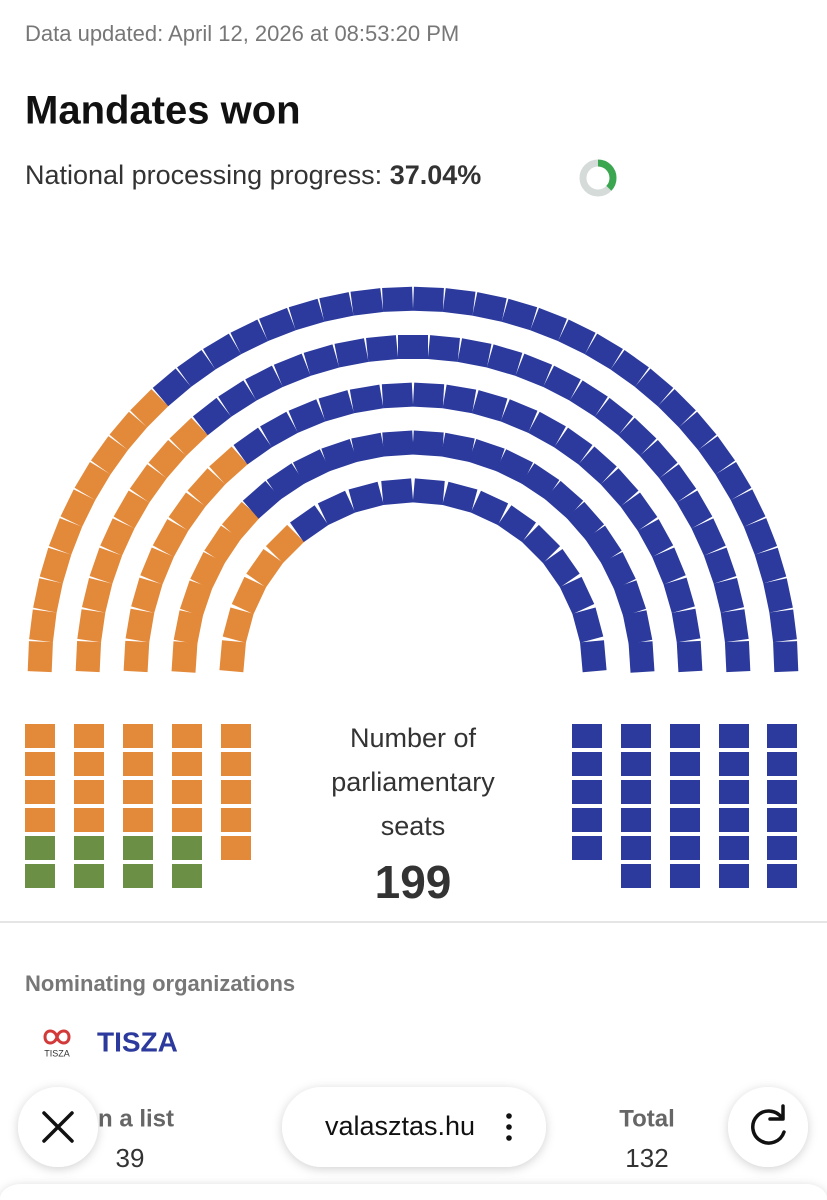  What do you see at coordinates (58, 1127) in the screenshot?
I see `close-button` at bounding box center [58, 1127].